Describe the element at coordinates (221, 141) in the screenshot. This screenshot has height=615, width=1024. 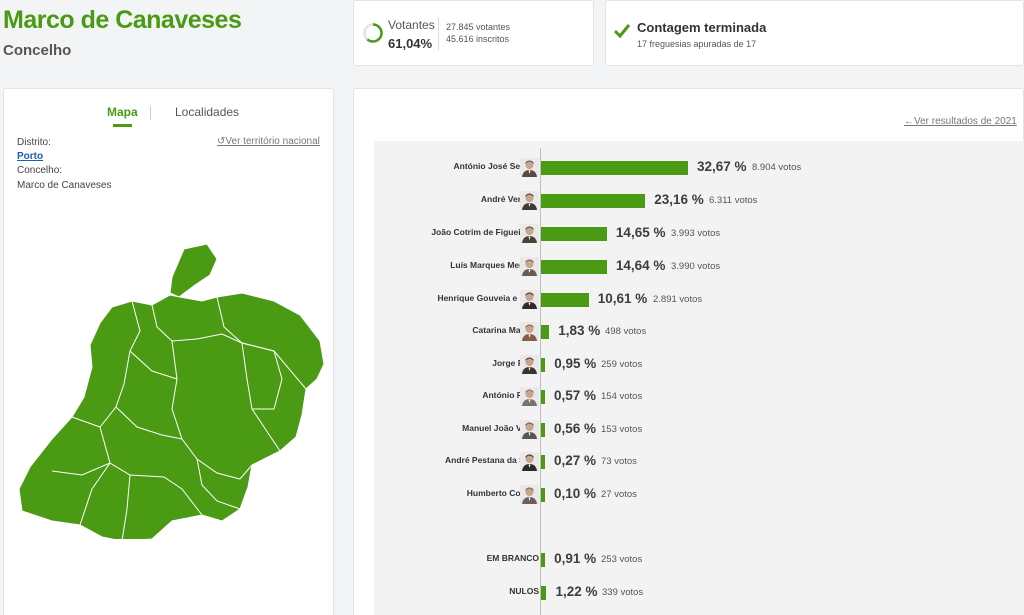
I see `undo-icon: ↺` at that location.